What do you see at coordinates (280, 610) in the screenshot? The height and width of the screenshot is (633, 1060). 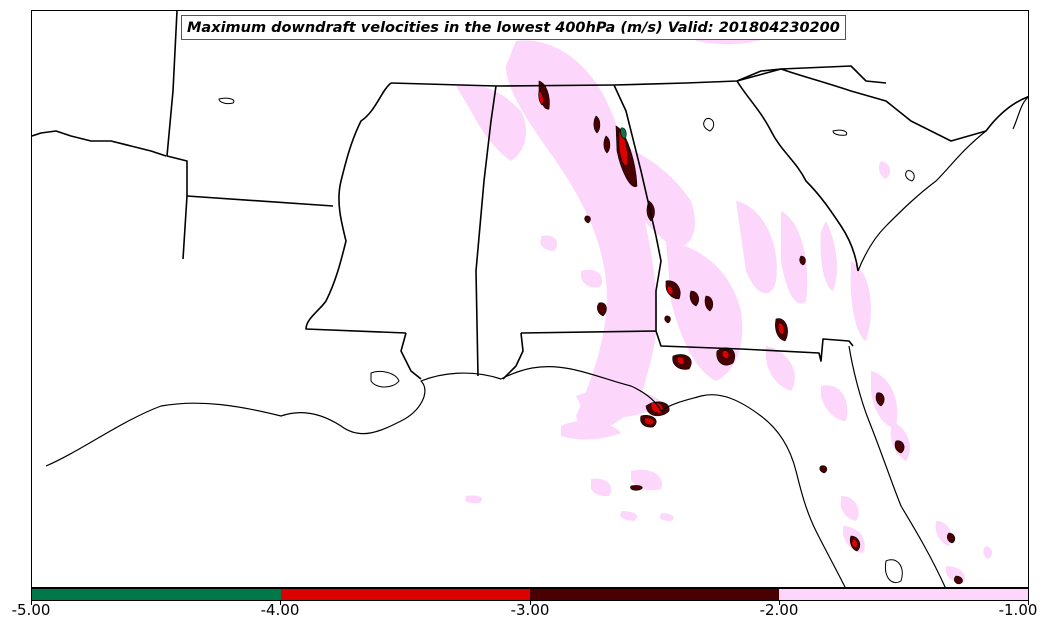 I see `colorbar-label: -4.00` at bounding box center [280, 610].